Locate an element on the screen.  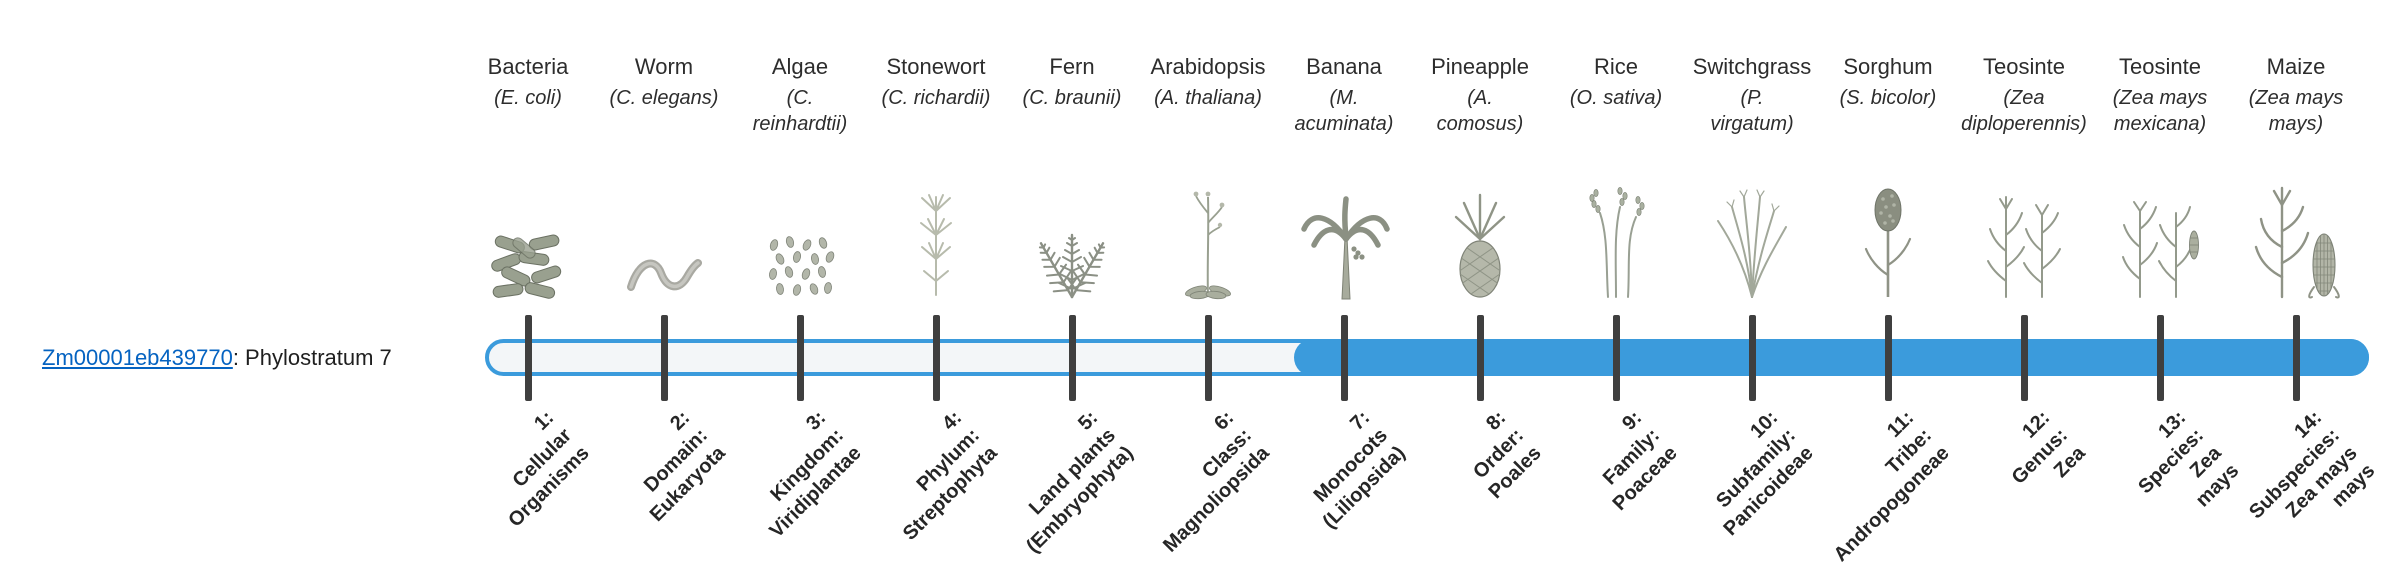
organism-scientific-name: (C. elegans) is located at coordinates (664, 98).